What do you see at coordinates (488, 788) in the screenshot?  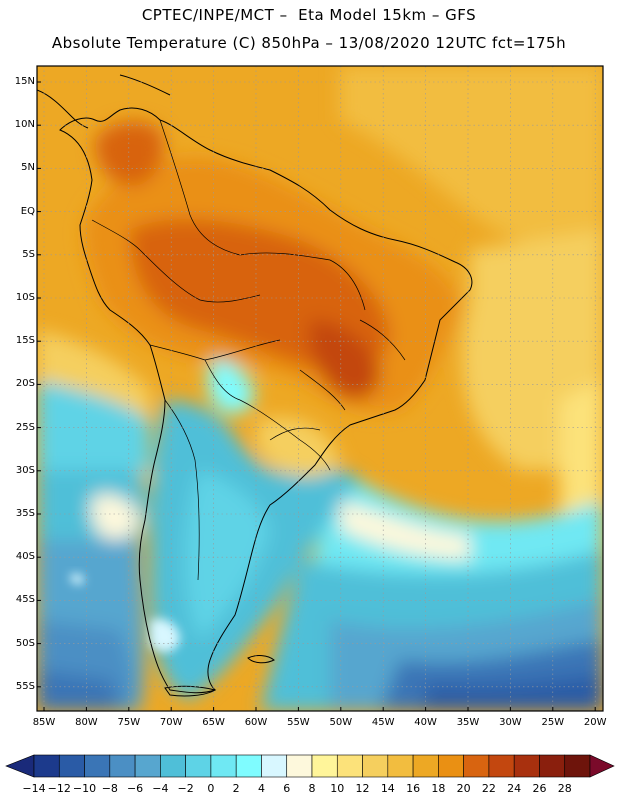 I see `colorbar-label: 22` at bounding box center [488, 788].